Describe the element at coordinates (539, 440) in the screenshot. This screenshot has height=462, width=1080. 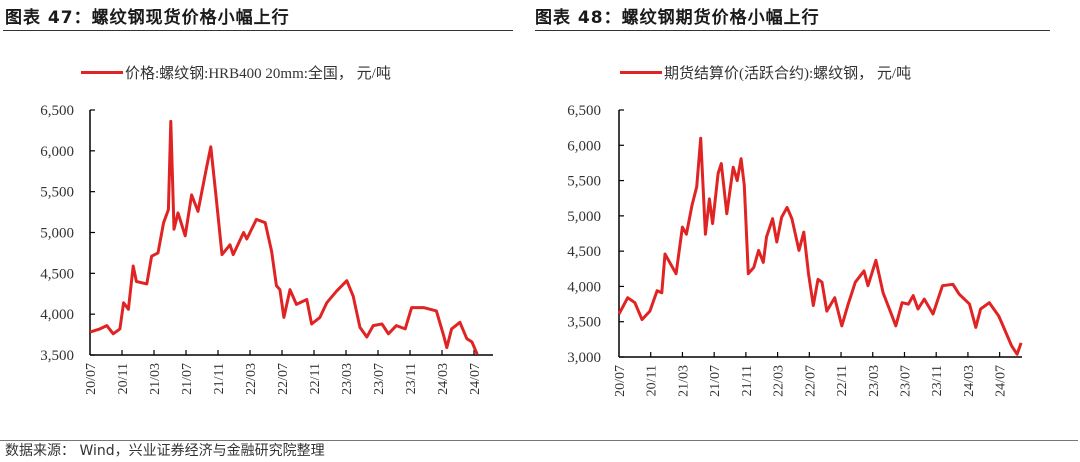
I see `footer-divider` at that location.